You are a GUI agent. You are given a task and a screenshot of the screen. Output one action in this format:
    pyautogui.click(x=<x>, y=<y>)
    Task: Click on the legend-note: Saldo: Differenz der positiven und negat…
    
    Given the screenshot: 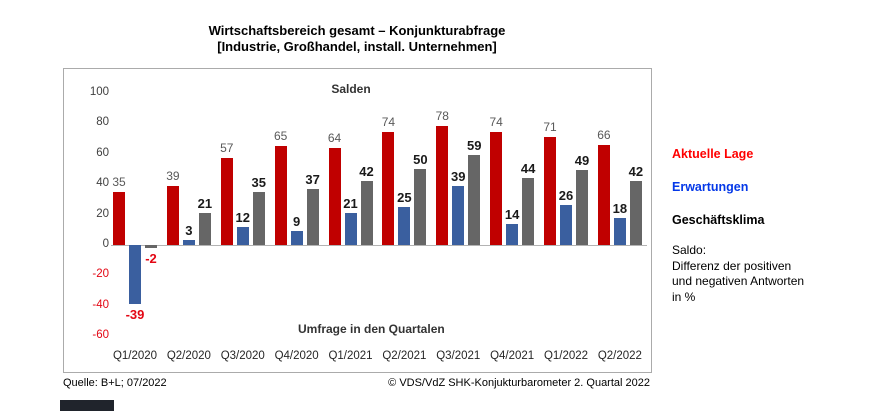 What is the action you would take?
    pyautogui.click(x=769, y=274)
    